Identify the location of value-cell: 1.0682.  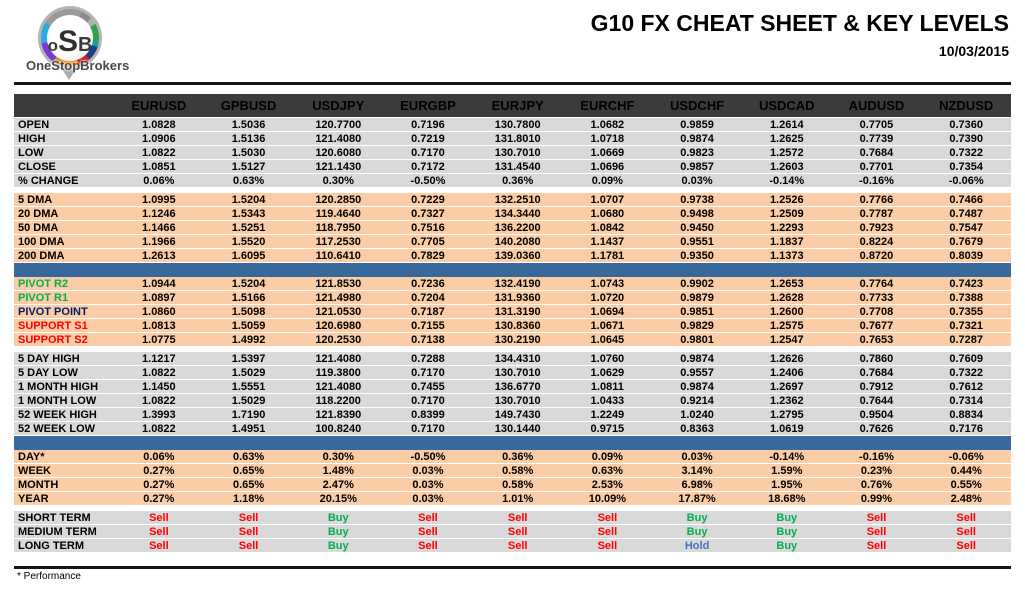
(607, 124).